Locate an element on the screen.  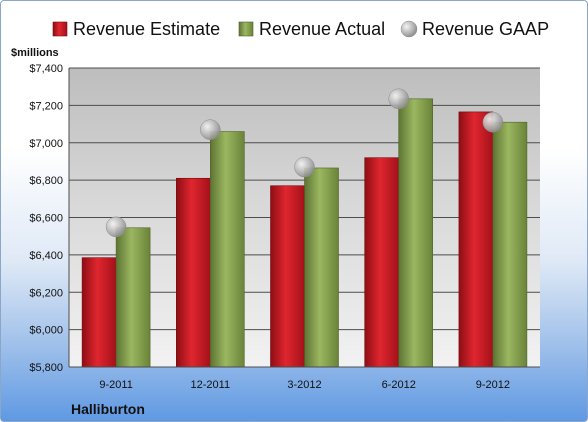
x-tick-label: 3-2012 is located at coordinates (304, 385).